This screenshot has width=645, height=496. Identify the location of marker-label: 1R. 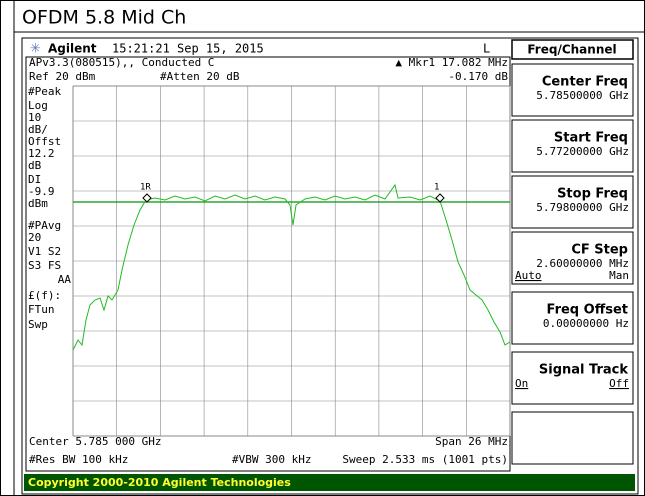
(145, 188).